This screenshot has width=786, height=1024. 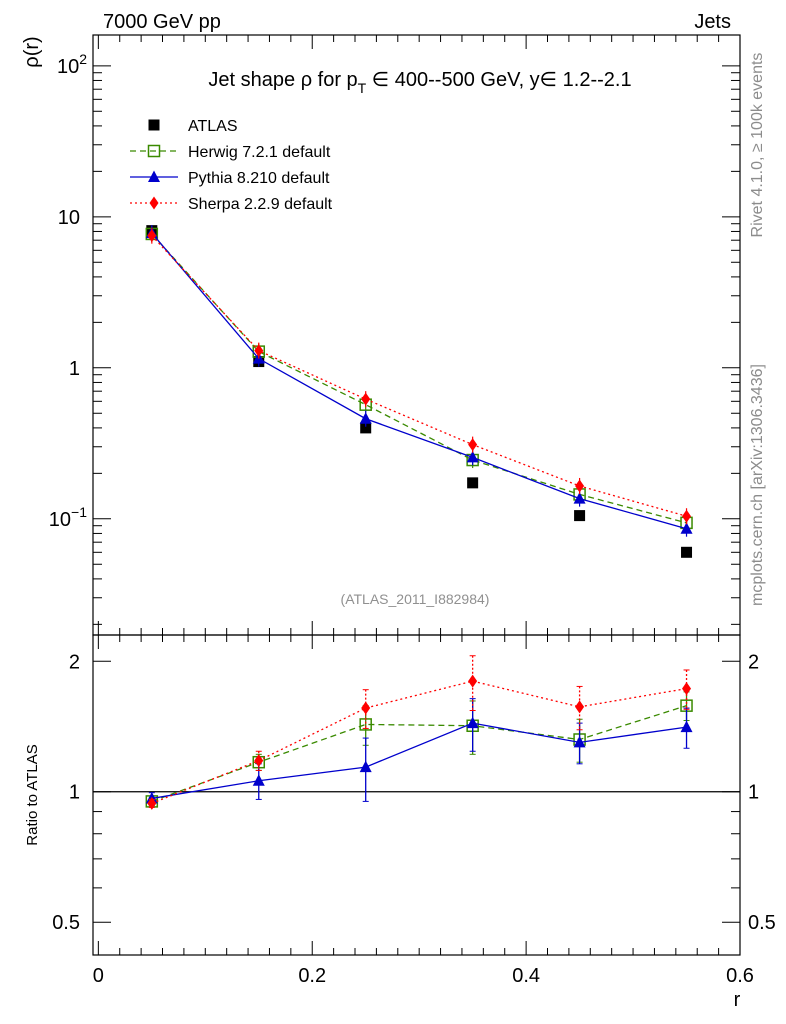 I want to click on legend-label-atlas: ATLAS, so click(x=213, y=126).